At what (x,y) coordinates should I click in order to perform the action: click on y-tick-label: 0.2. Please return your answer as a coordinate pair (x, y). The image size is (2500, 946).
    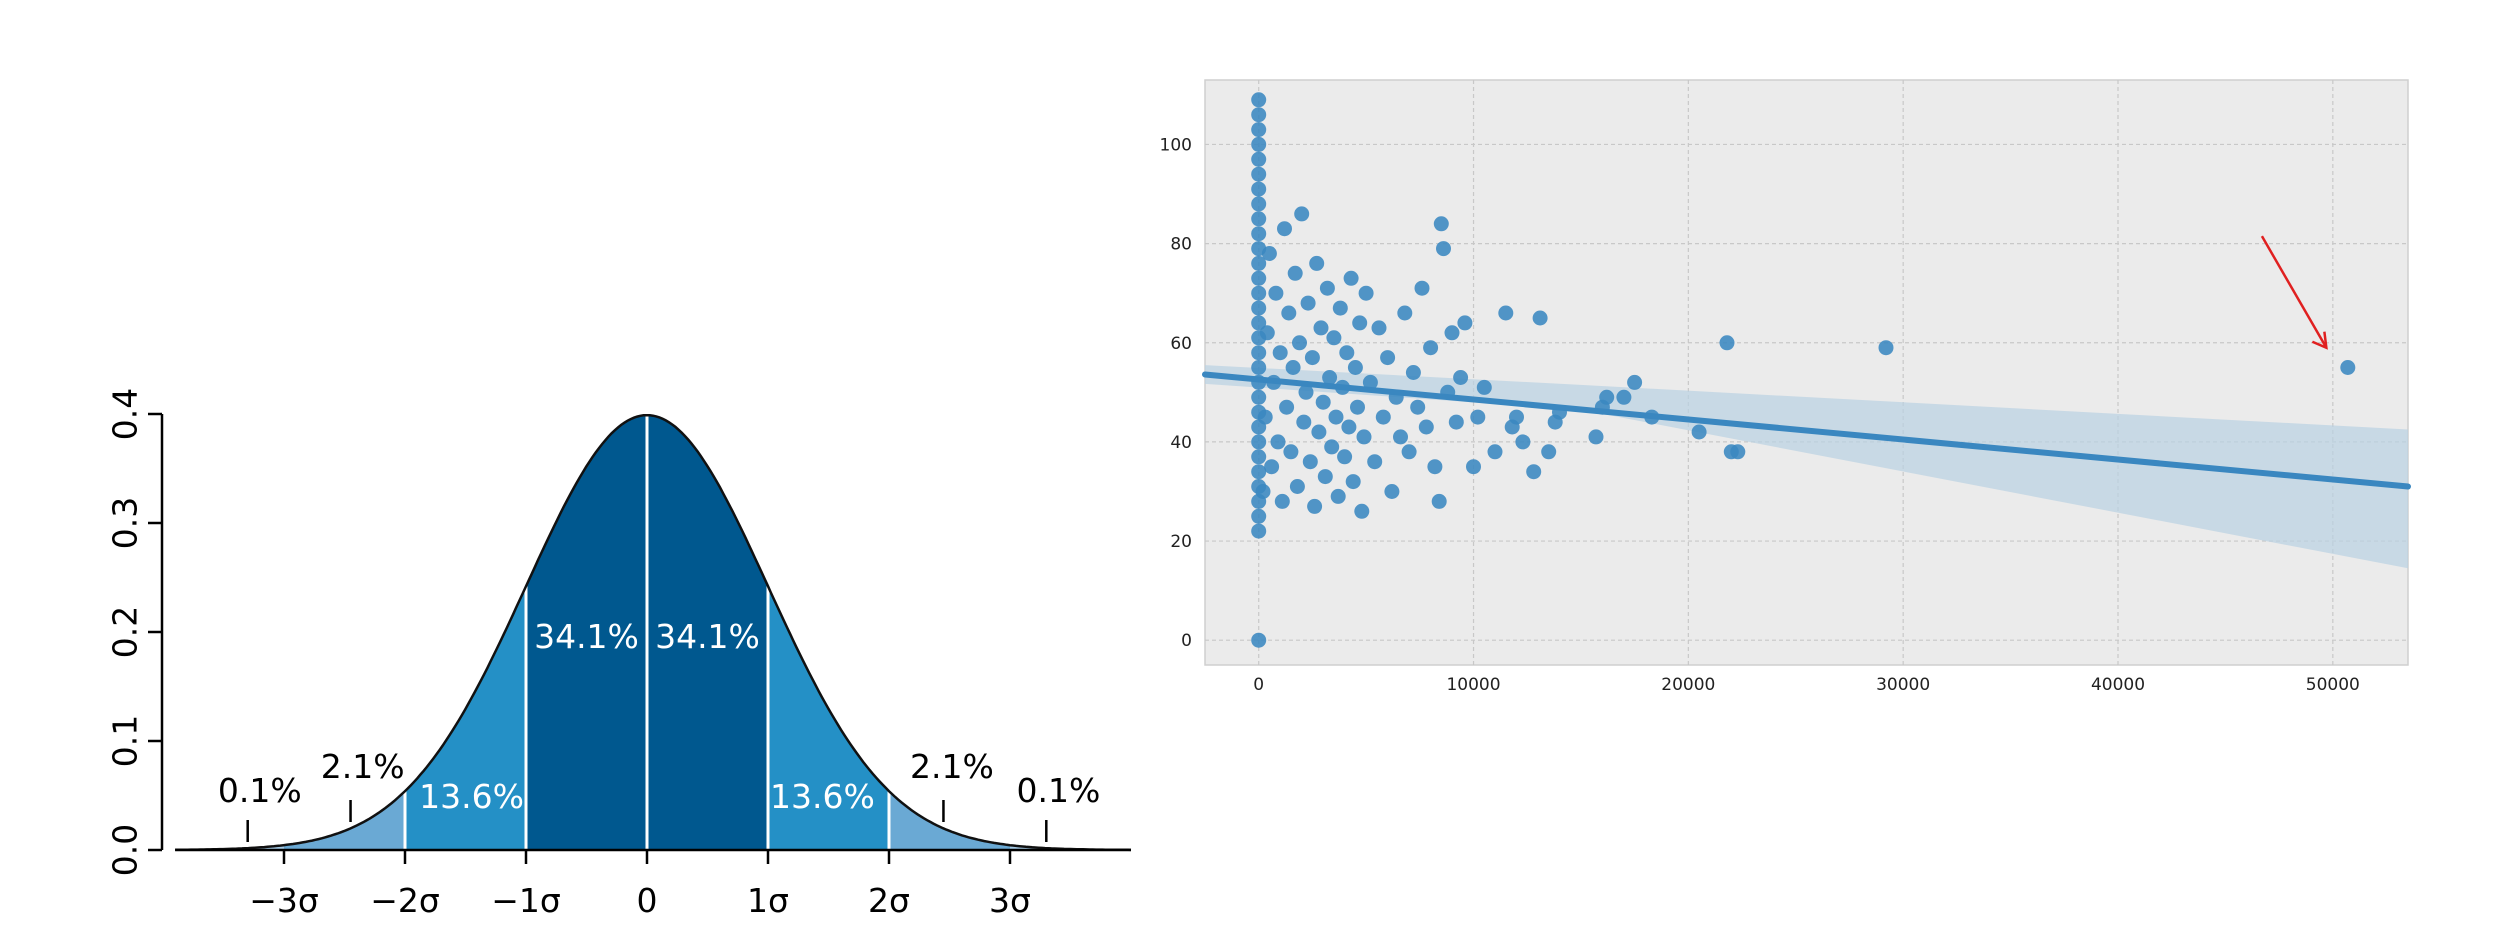
    Looking at the image, I should click on (125, 632).